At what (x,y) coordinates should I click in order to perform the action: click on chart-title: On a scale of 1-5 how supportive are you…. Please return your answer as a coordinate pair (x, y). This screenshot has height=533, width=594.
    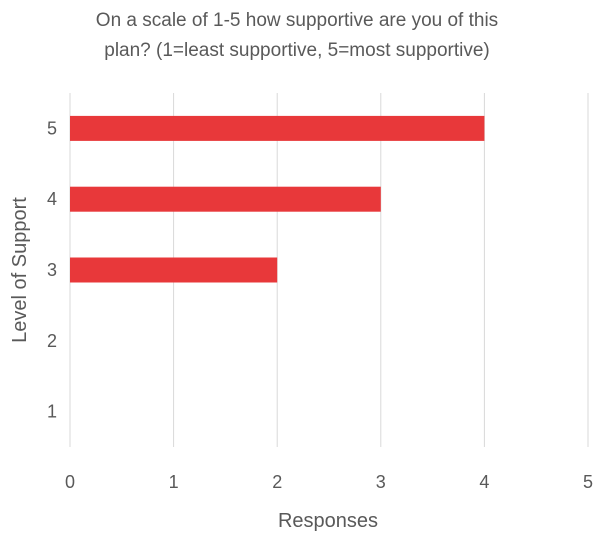
    Looking at the image, I should click on (297, 36).